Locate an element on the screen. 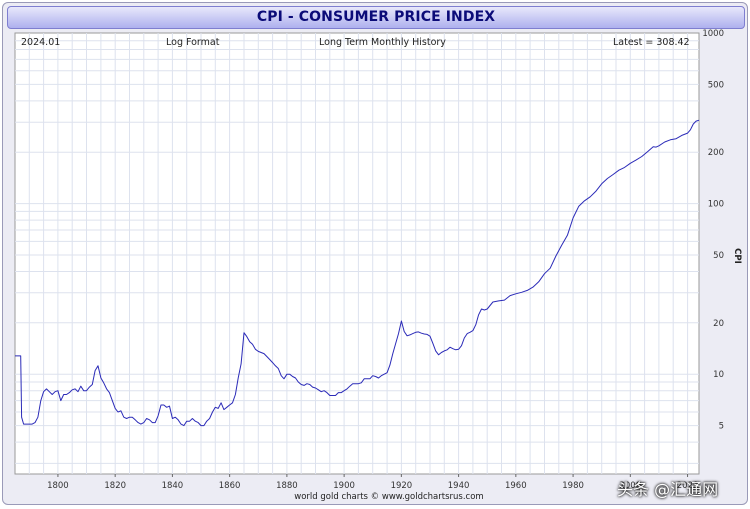 Image resolution: width=750 pixels, height=509 pixels. chart-title: CPI - CONSUMER PRICE INDEX is located at coordinates (376, 17).